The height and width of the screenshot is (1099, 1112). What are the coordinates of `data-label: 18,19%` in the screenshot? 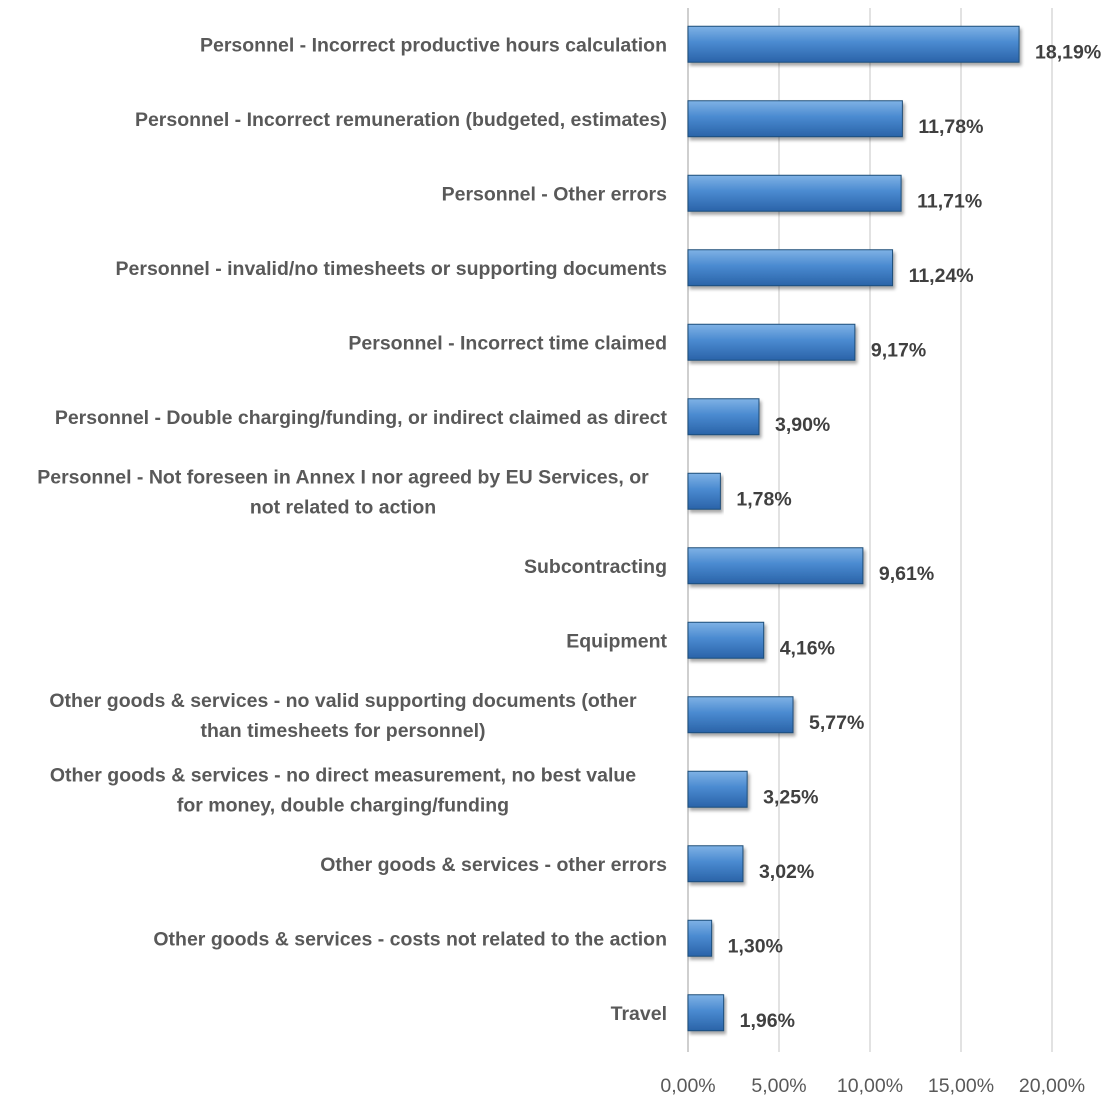 It's located at (1068, 52).